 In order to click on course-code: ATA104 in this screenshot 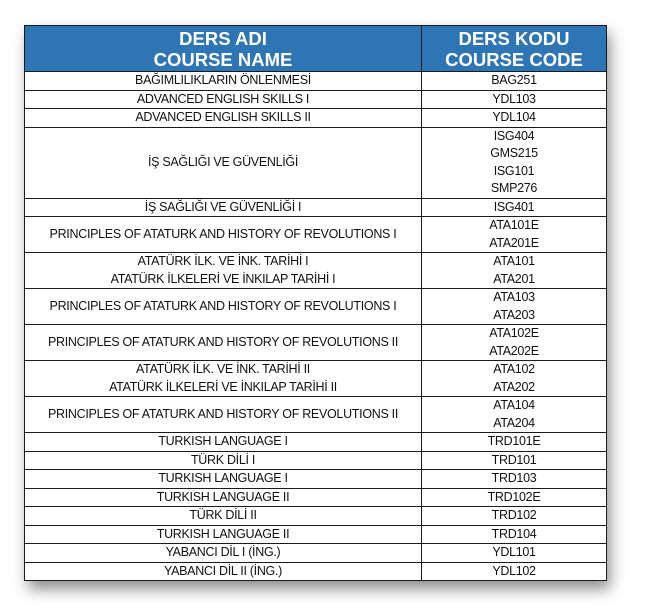, I will do `click(514, 405)`.